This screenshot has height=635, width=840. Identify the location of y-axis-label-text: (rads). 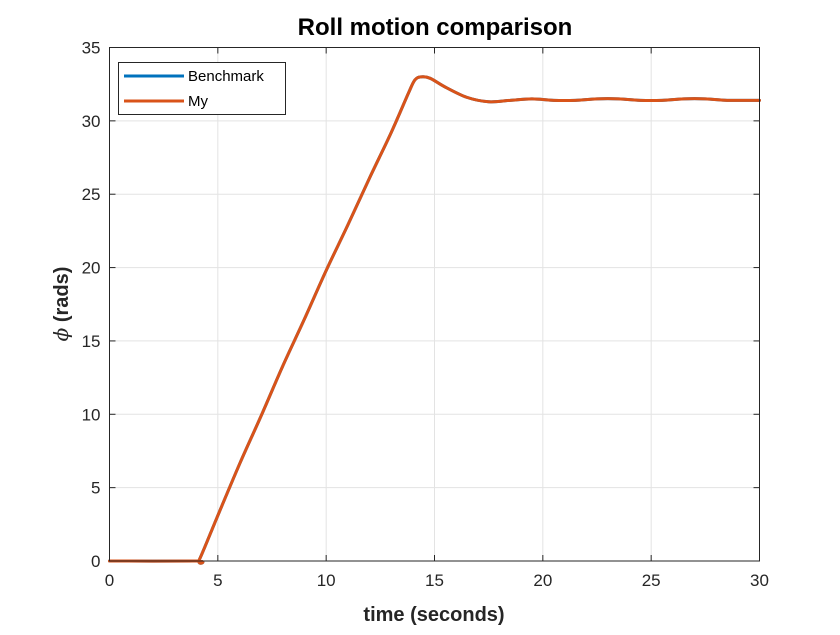
(62, 297).